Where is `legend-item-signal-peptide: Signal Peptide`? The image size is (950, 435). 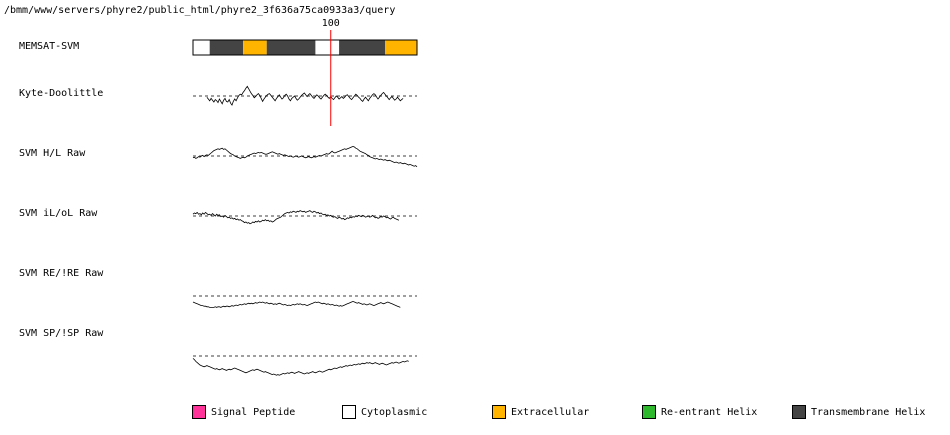
legend-item-signal-peptide: Signal Peptide is located at coordinates (243, 412).